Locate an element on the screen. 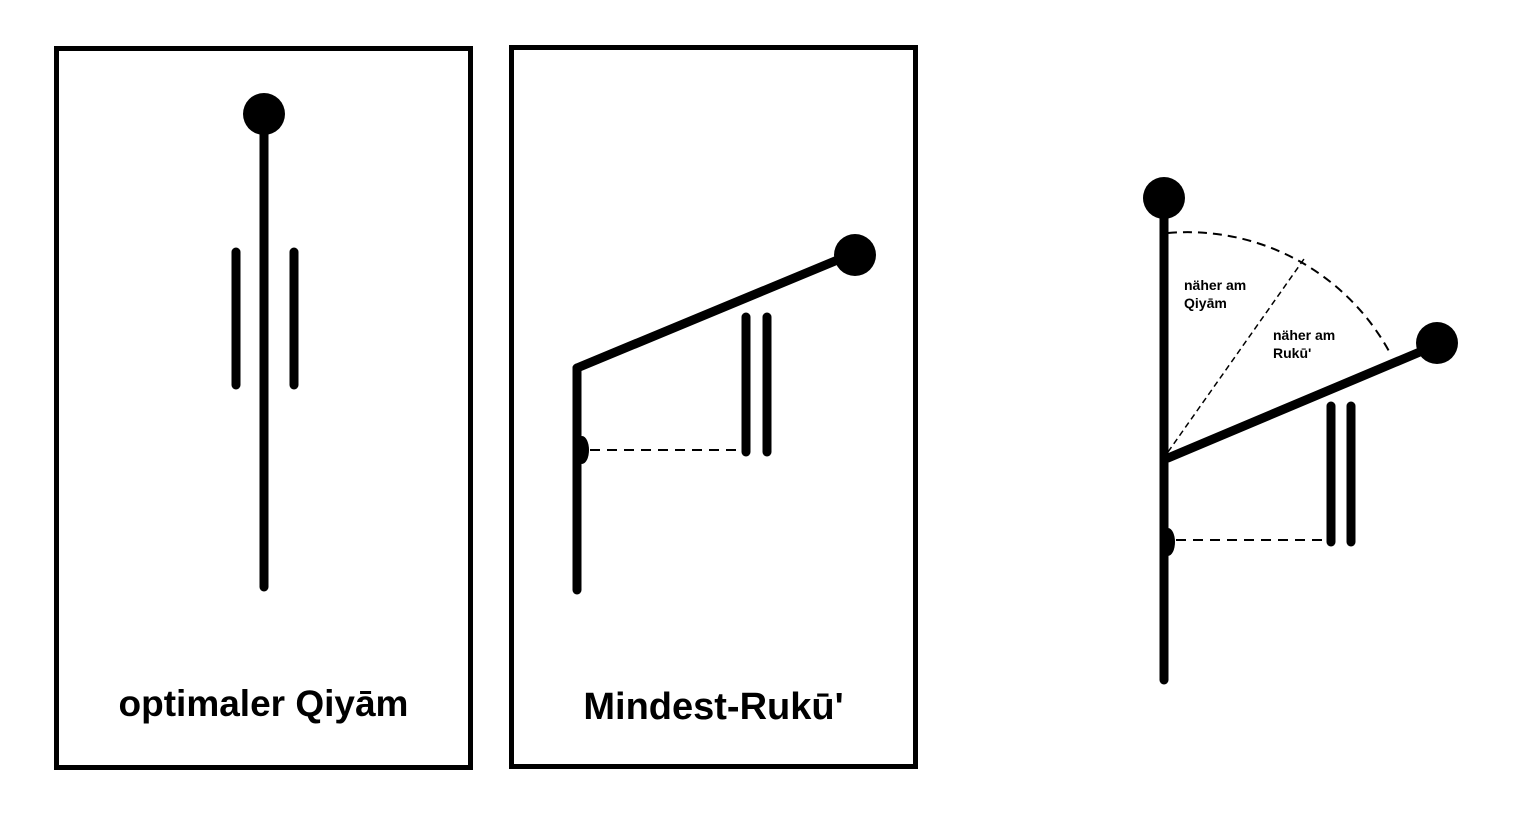  label-closer-to-ruku-line1: näher am is located at coordinates (1304, 335).